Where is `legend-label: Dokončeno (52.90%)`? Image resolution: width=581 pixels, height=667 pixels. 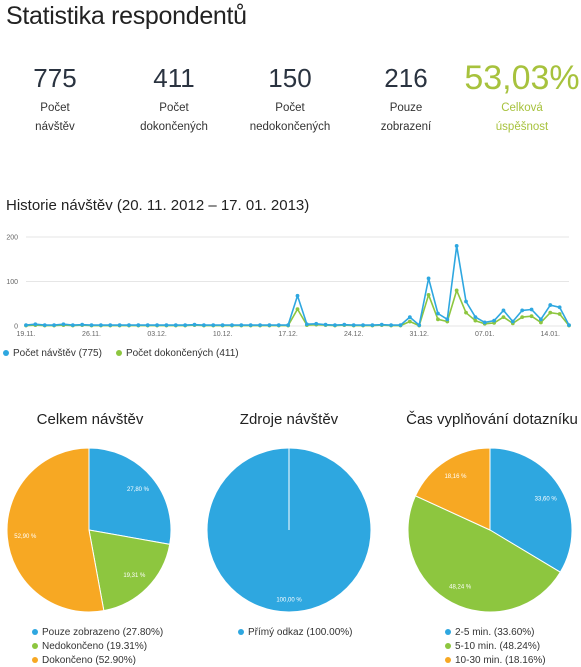 legend-label: Dokončeno (52.90%) is located at coordinates (89, 660).